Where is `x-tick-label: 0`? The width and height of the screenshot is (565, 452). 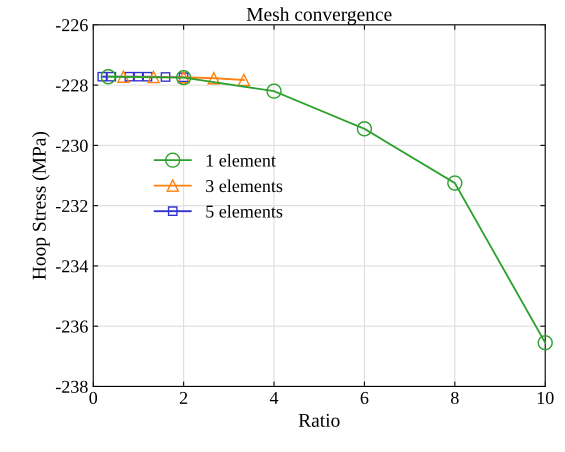 x-tick-label: 0 is located at coordinates (93, 398).